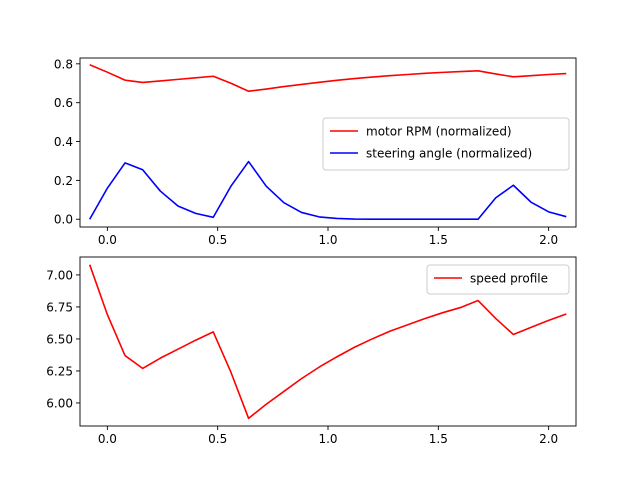 This screenshot has height=480, width=640. I want to click on legend-label: motor RPM (normalized), so click(439, 132).